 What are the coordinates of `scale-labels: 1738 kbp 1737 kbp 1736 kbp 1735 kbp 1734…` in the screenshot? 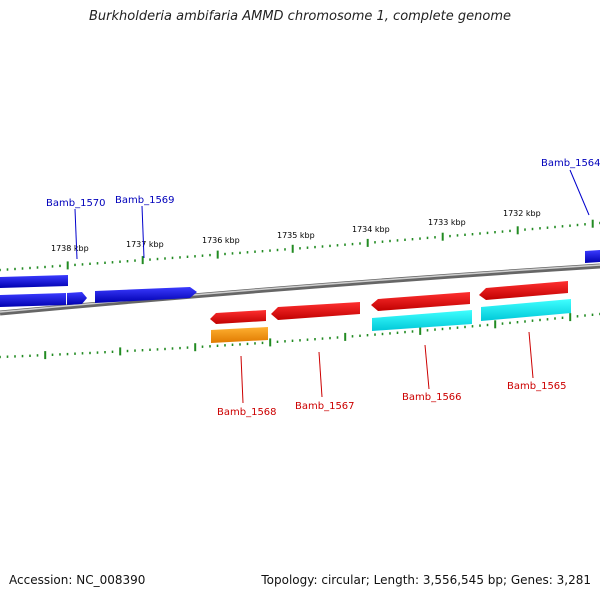 It's located at (296, 231).